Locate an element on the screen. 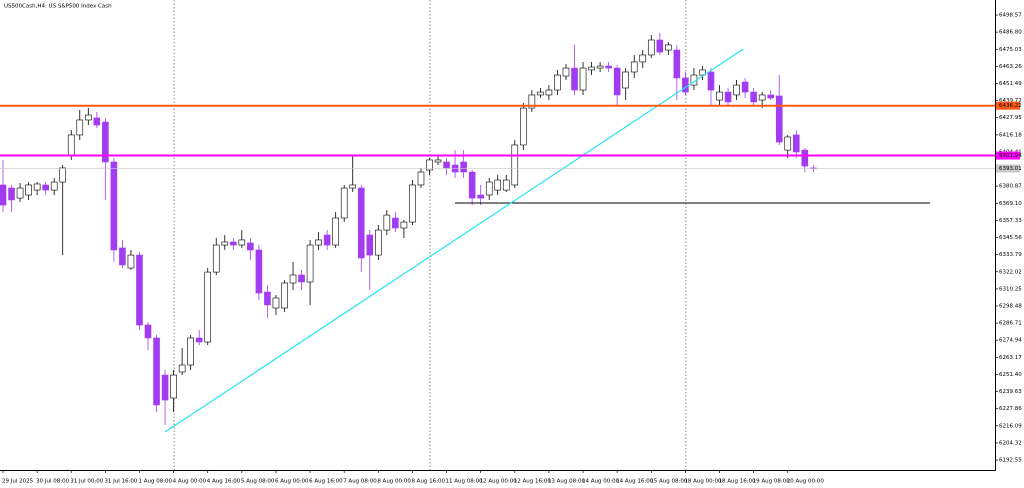 The image size is (1024, 488). y-tick-label: 6333.79 is located at coordinates (1010, 255).